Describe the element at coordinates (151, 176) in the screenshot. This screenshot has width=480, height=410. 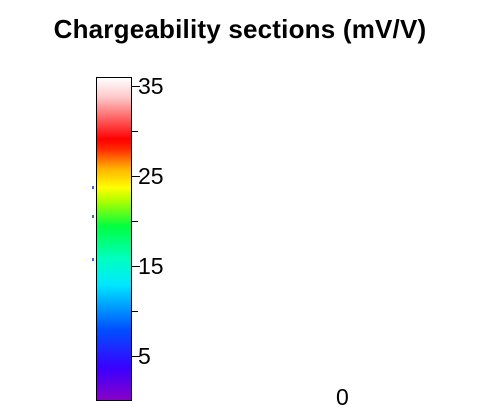
I see `colorbar-tick-label: 25` at that location.